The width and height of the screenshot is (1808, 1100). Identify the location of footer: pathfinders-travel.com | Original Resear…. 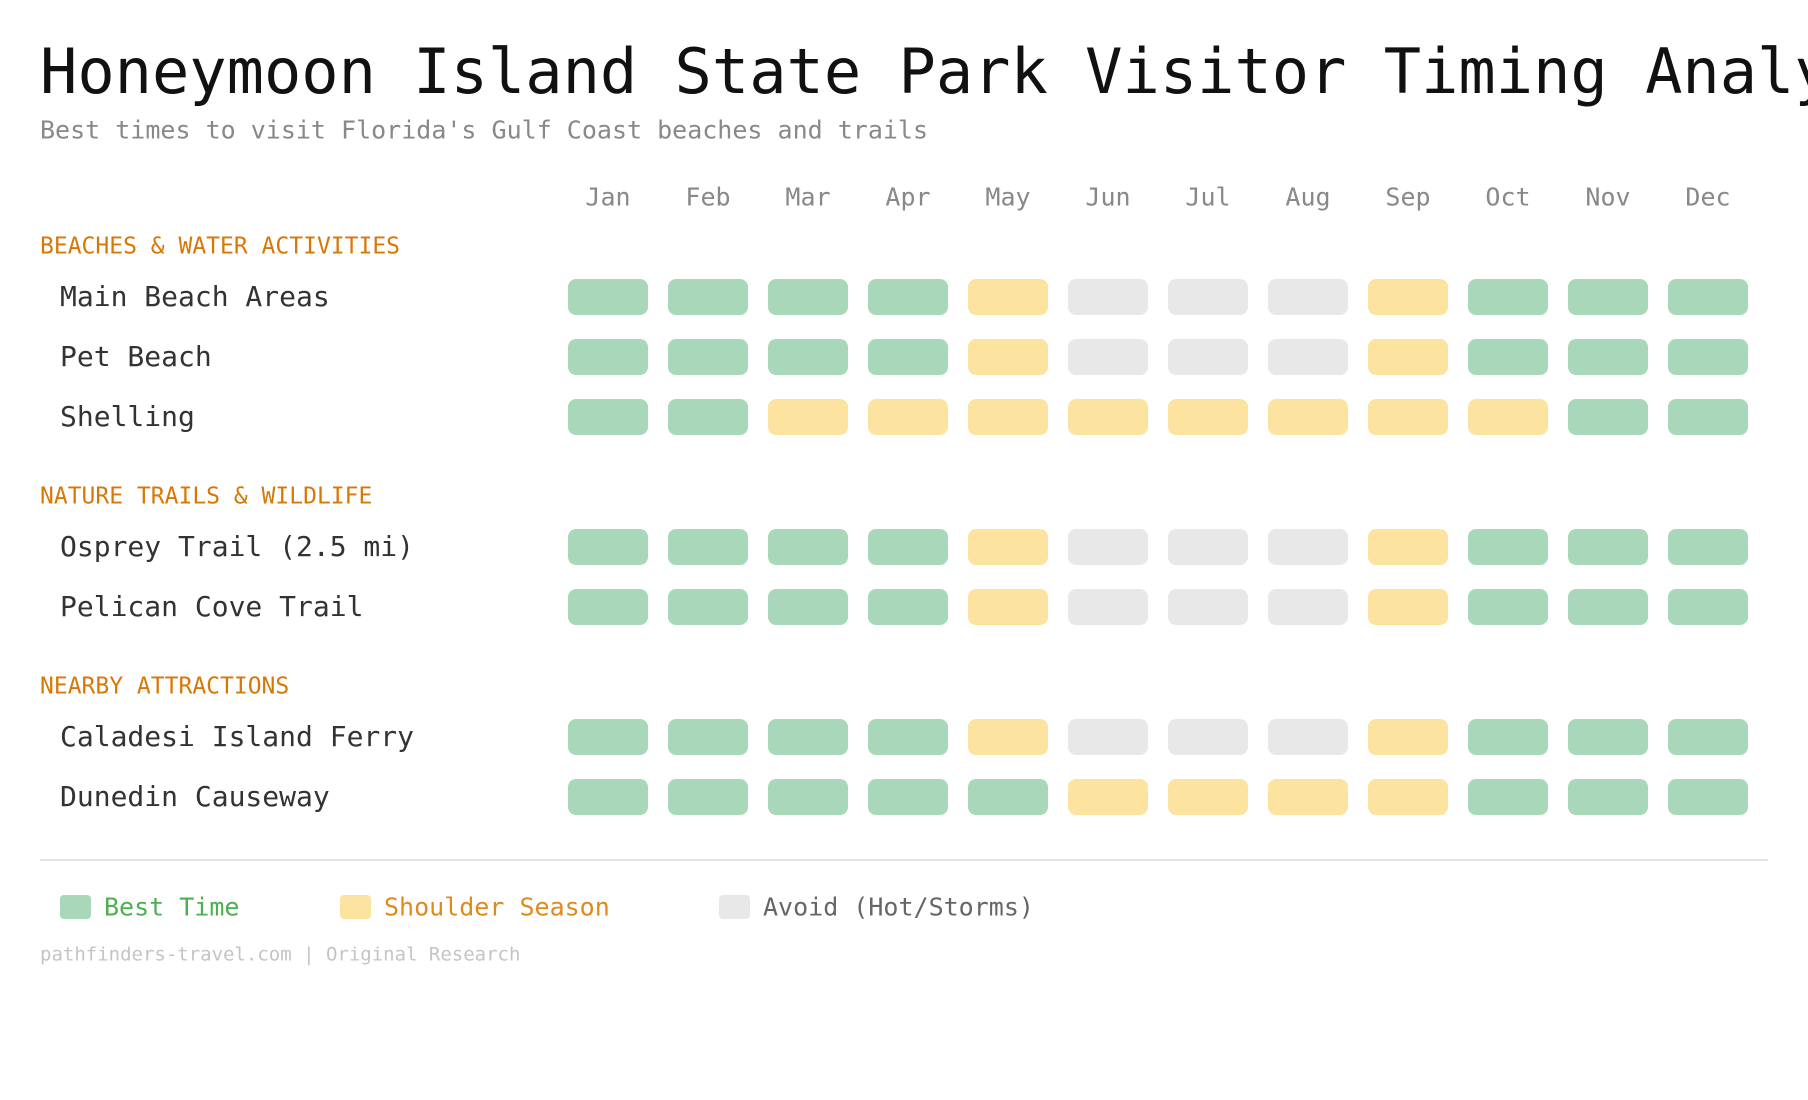
(280, 954).